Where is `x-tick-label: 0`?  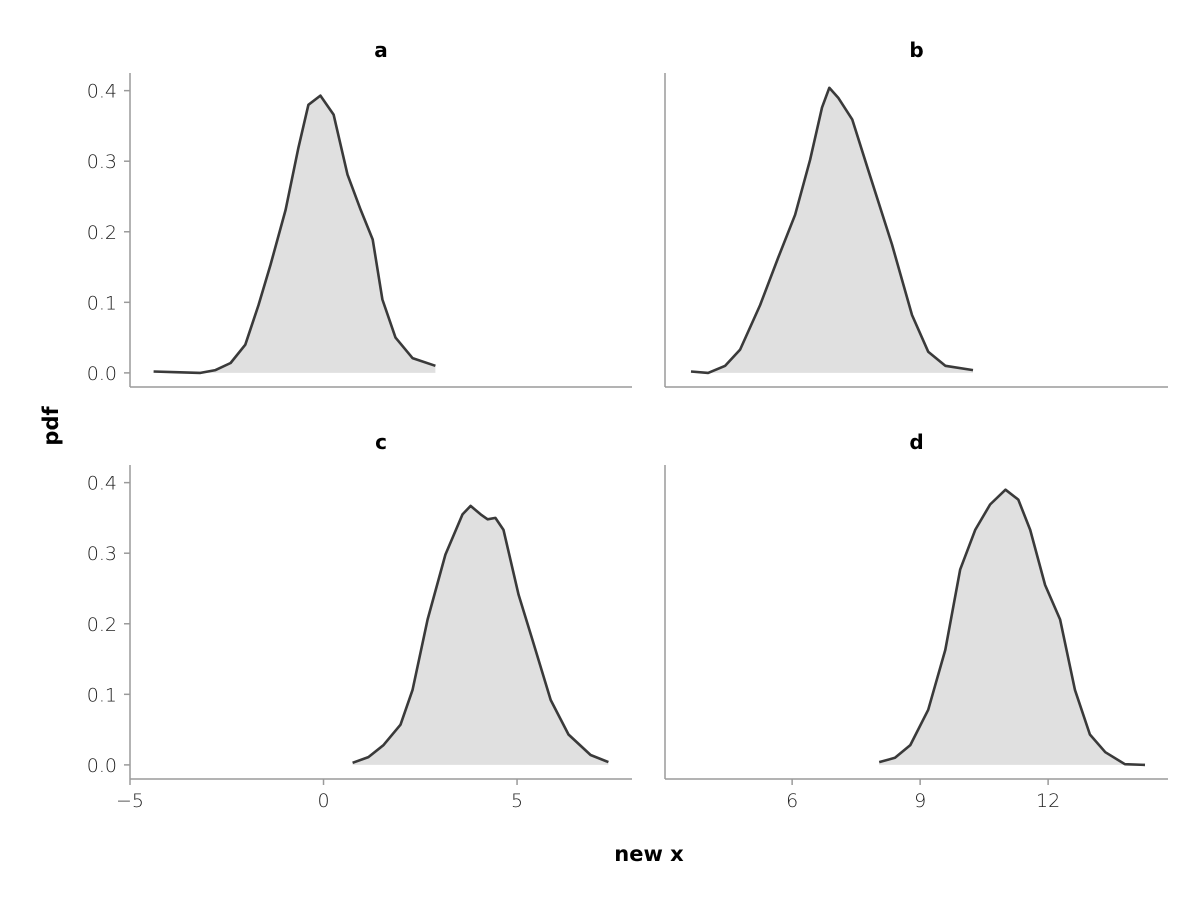
x-tick-label: 0 is located at coordinates (323, 801).